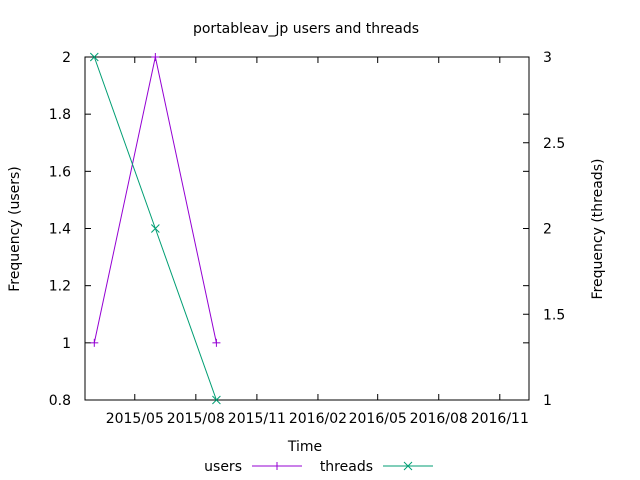  What do you see at coordinates (277, 466) in the screenshot?
I see `legend-marker-users` at bounding box center [277, 466].